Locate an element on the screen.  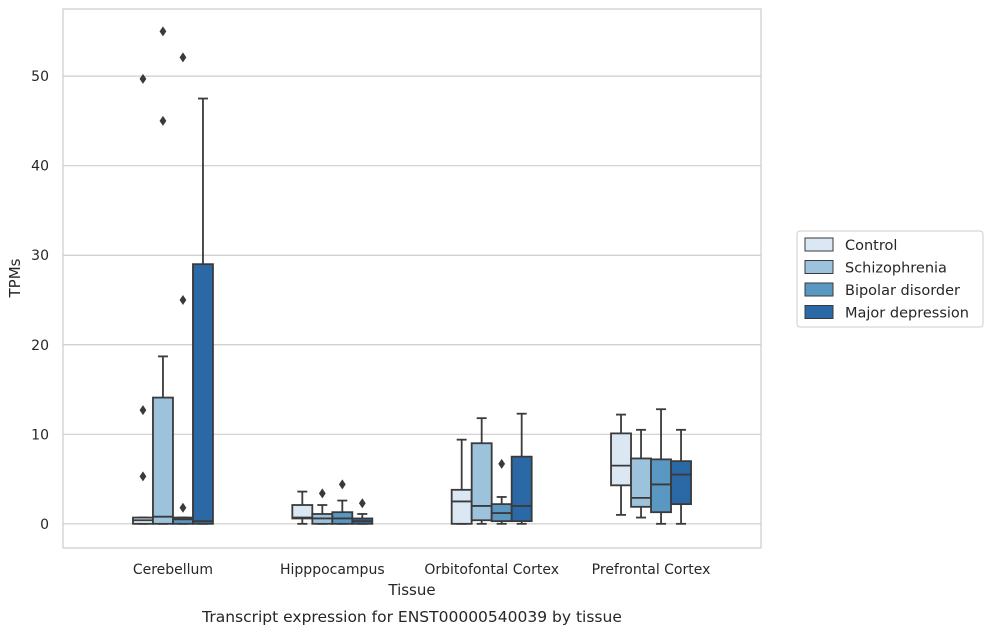
legend-label: Bipolar disorder is located at coordinates (902, 291).